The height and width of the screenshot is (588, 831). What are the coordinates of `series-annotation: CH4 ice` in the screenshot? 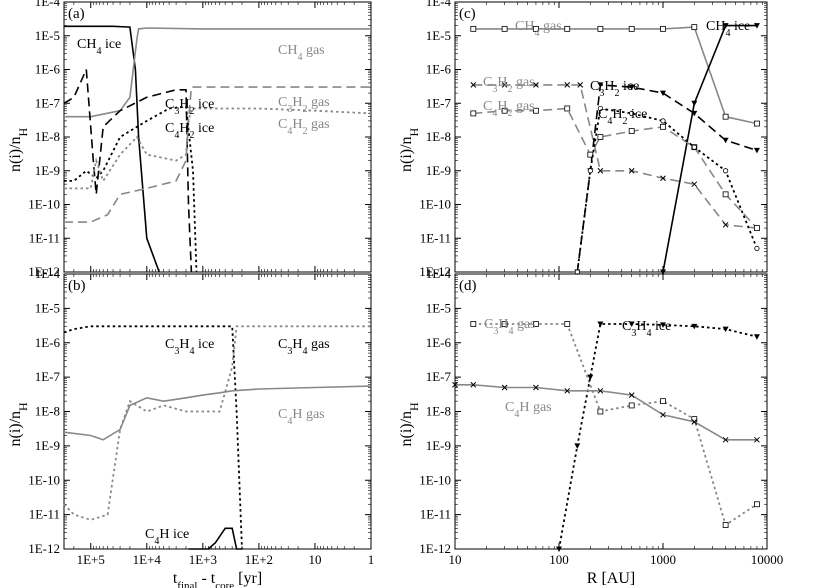 It's located at (99, 47).